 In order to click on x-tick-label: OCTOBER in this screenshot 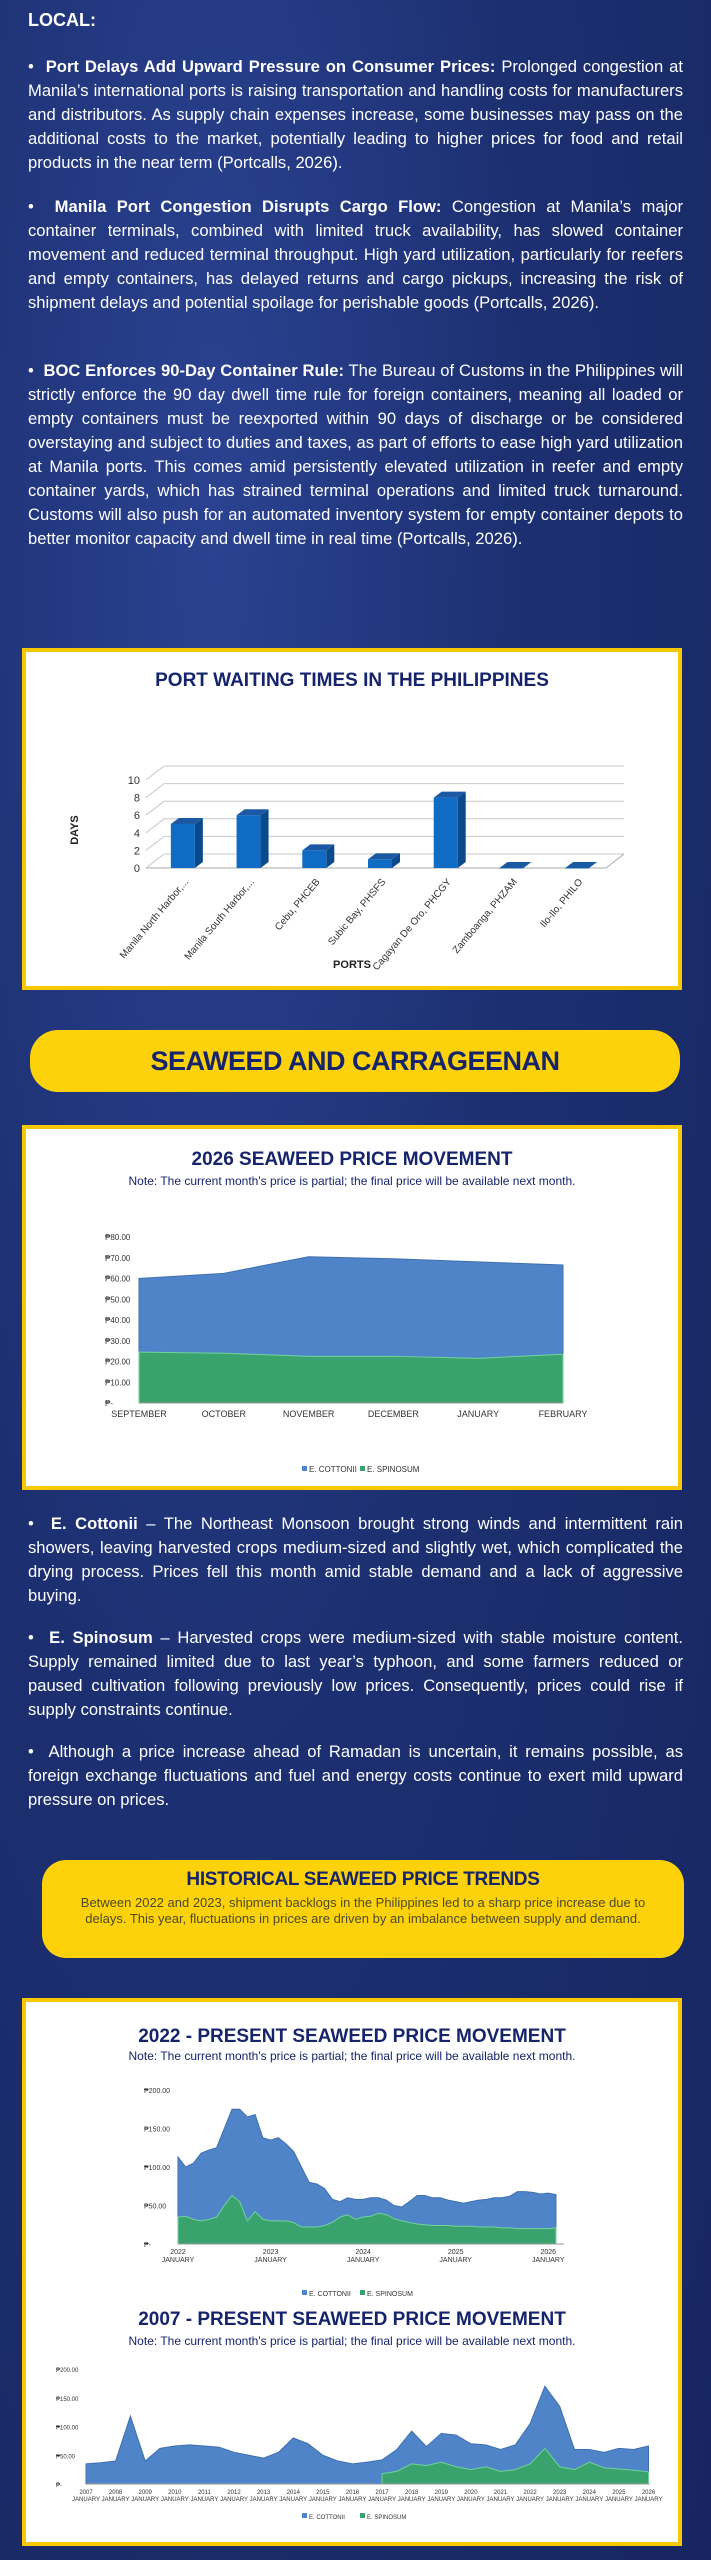, I will do `click(224, 1414)`.